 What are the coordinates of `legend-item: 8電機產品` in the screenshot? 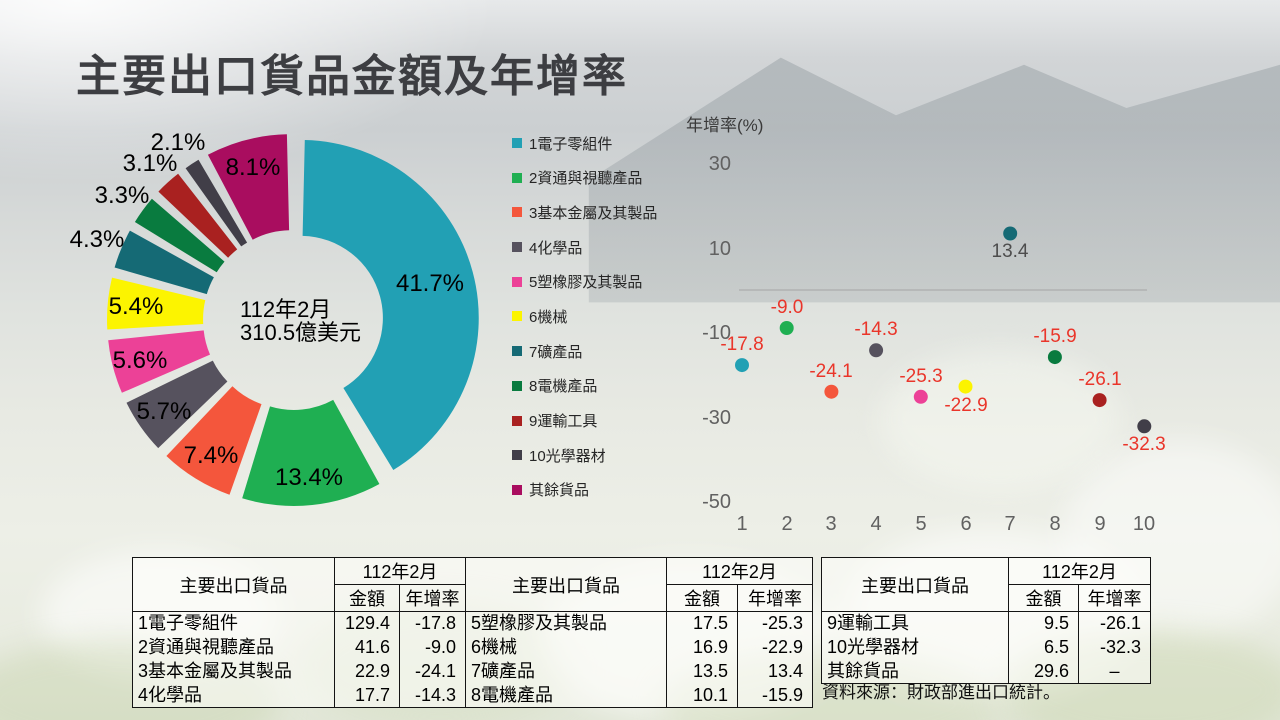 It's located at (602, 387).